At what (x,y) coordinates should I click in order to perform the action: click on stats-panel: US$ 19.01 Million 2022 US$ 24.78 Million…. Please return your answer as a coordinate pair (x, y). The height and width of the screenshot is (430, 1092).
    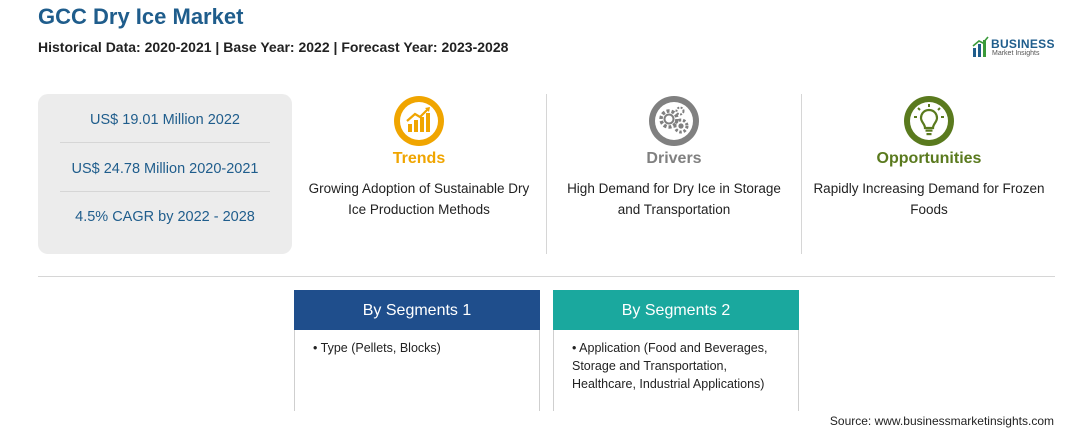
    Looking at the image, I should click on (165, 174).